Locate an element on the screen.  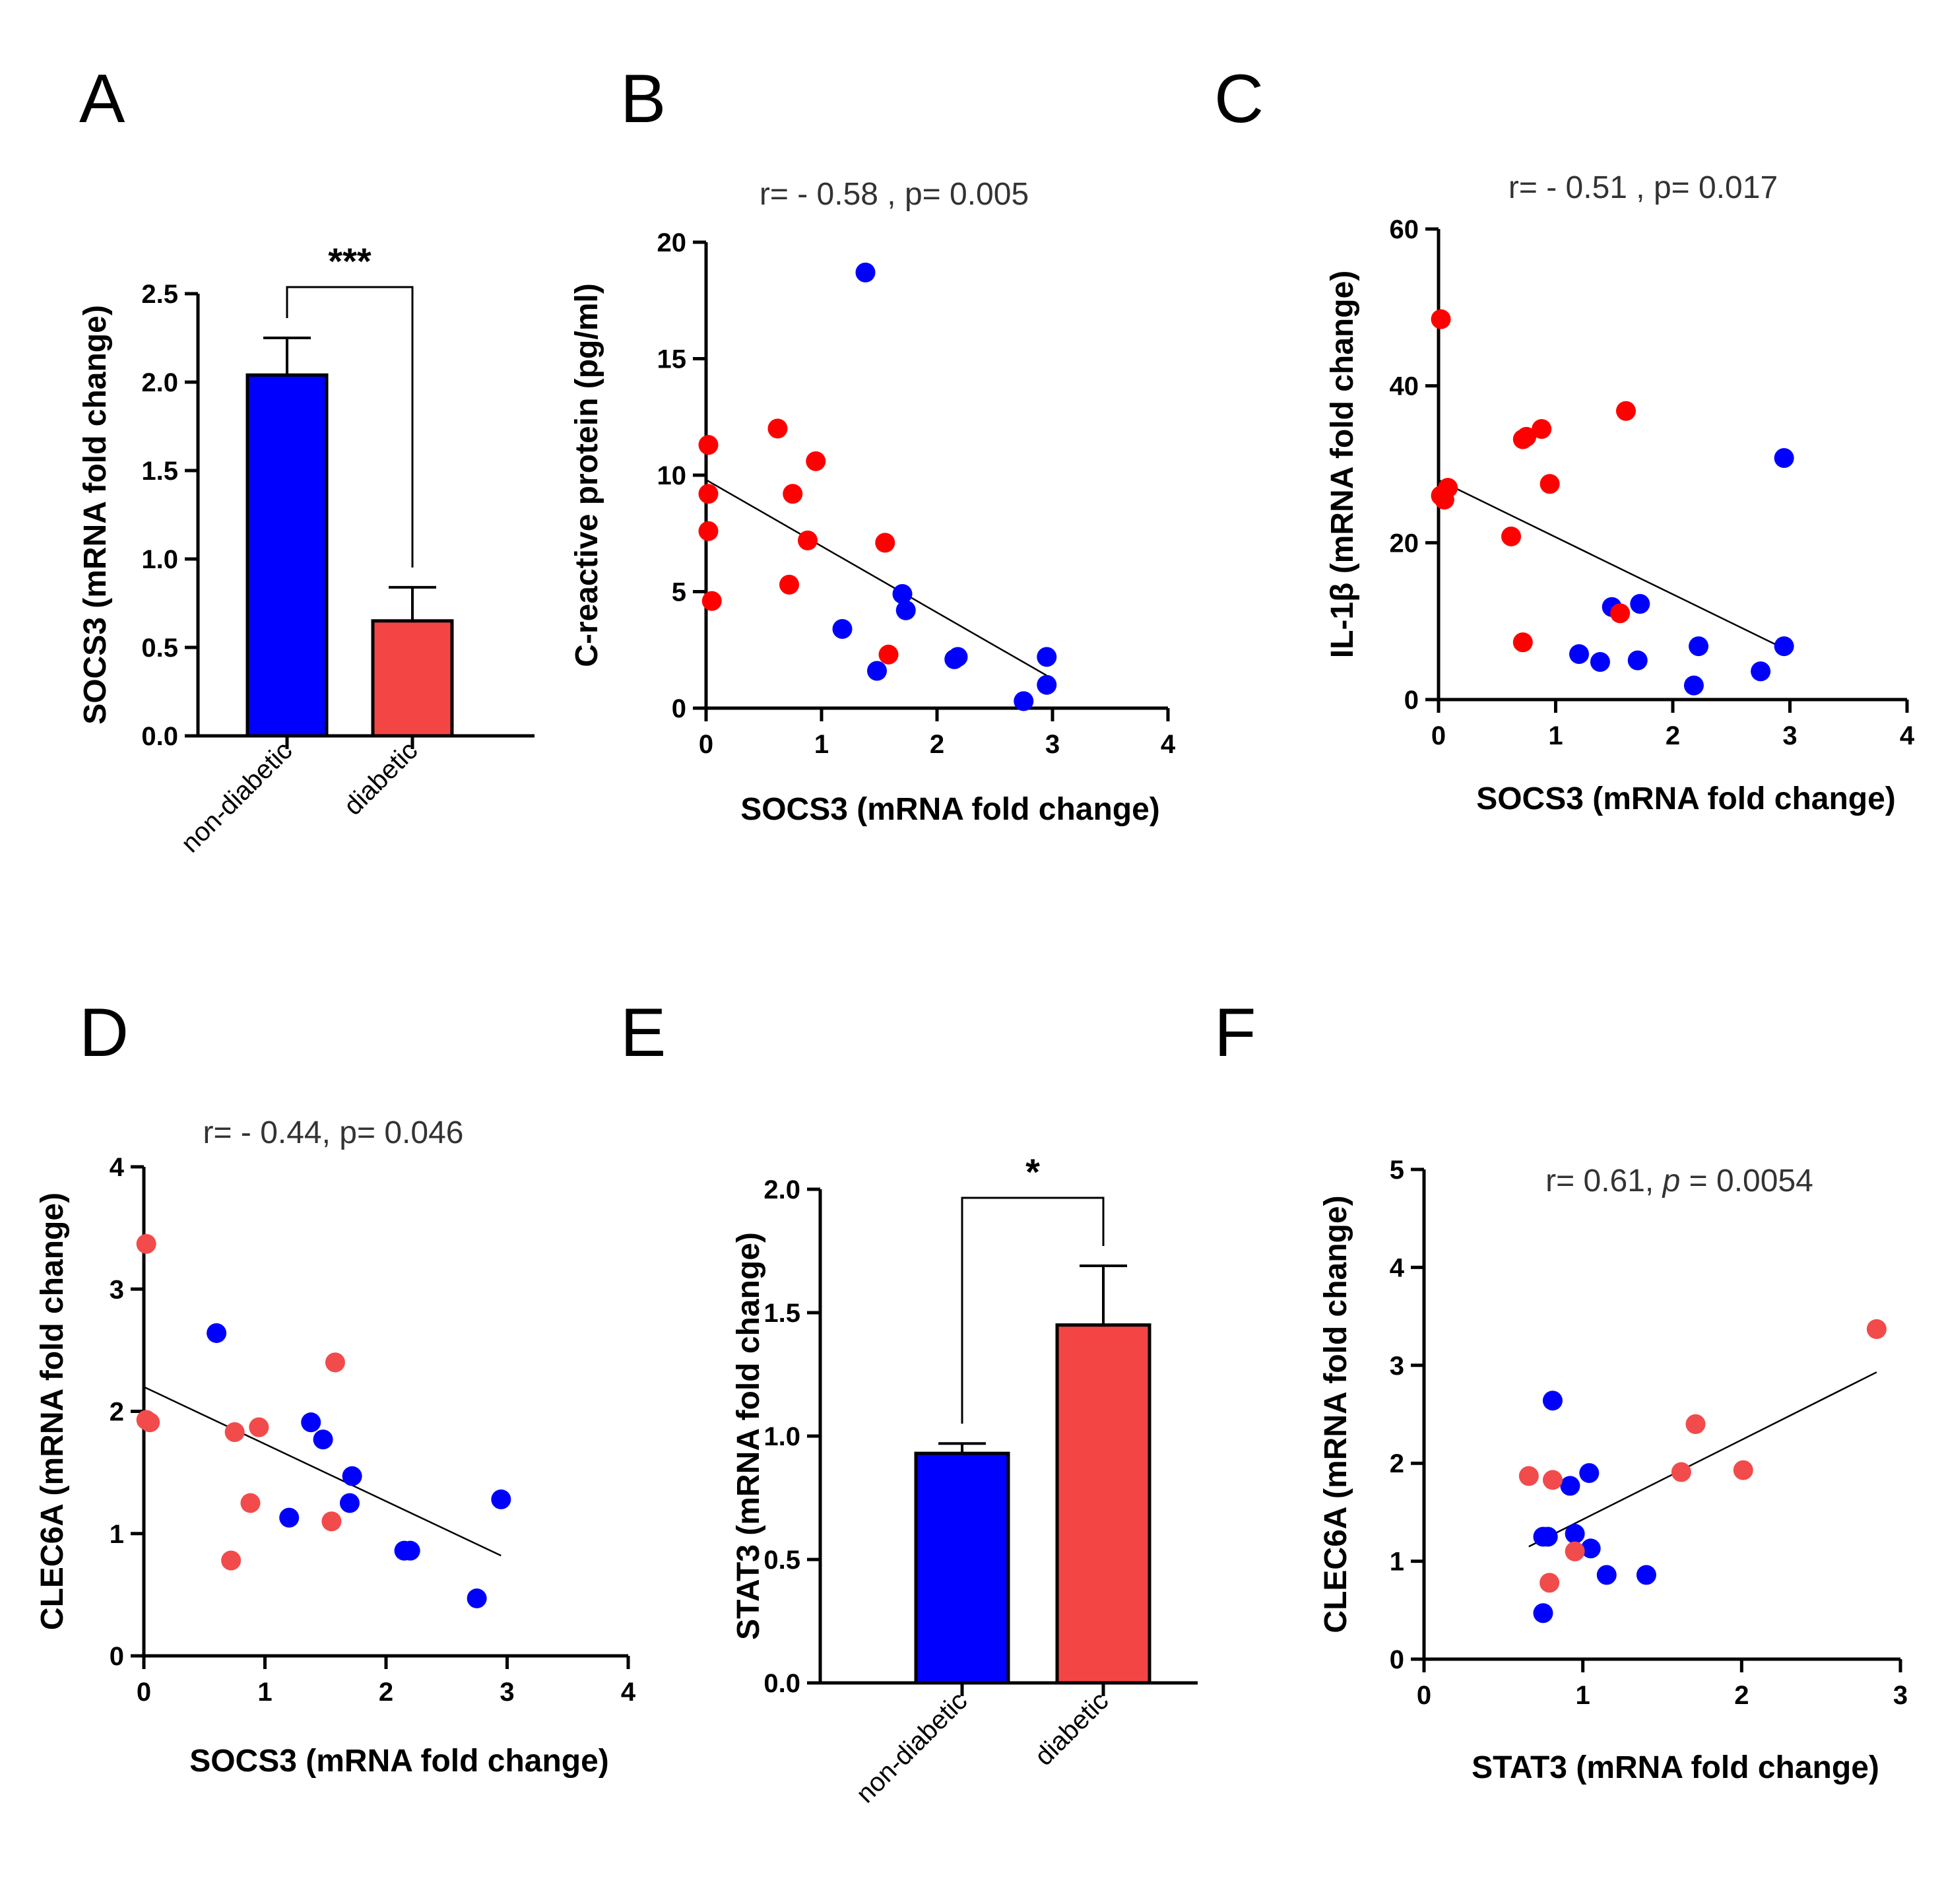
panel-C-x-tick-label: 4 is located at coordinates (1908, 736).